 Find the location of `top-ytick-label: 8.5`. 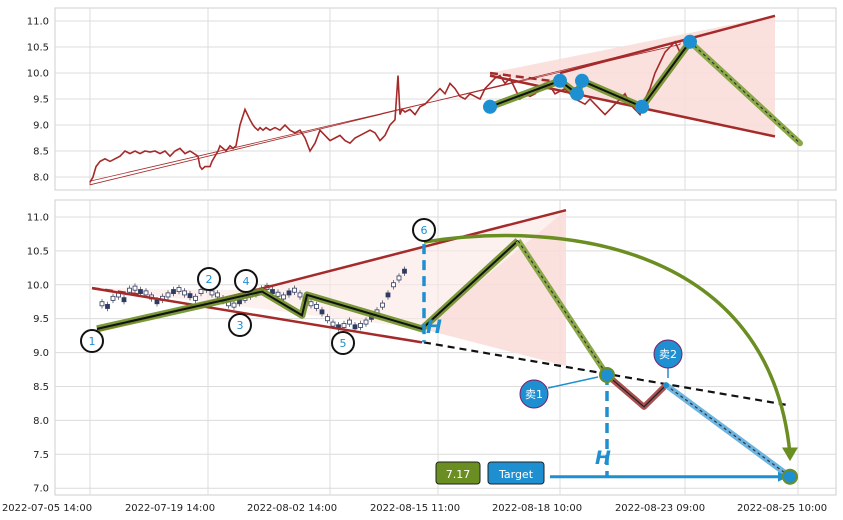

top-ytick-label: 8.5 is located at coordinates (41, 152).